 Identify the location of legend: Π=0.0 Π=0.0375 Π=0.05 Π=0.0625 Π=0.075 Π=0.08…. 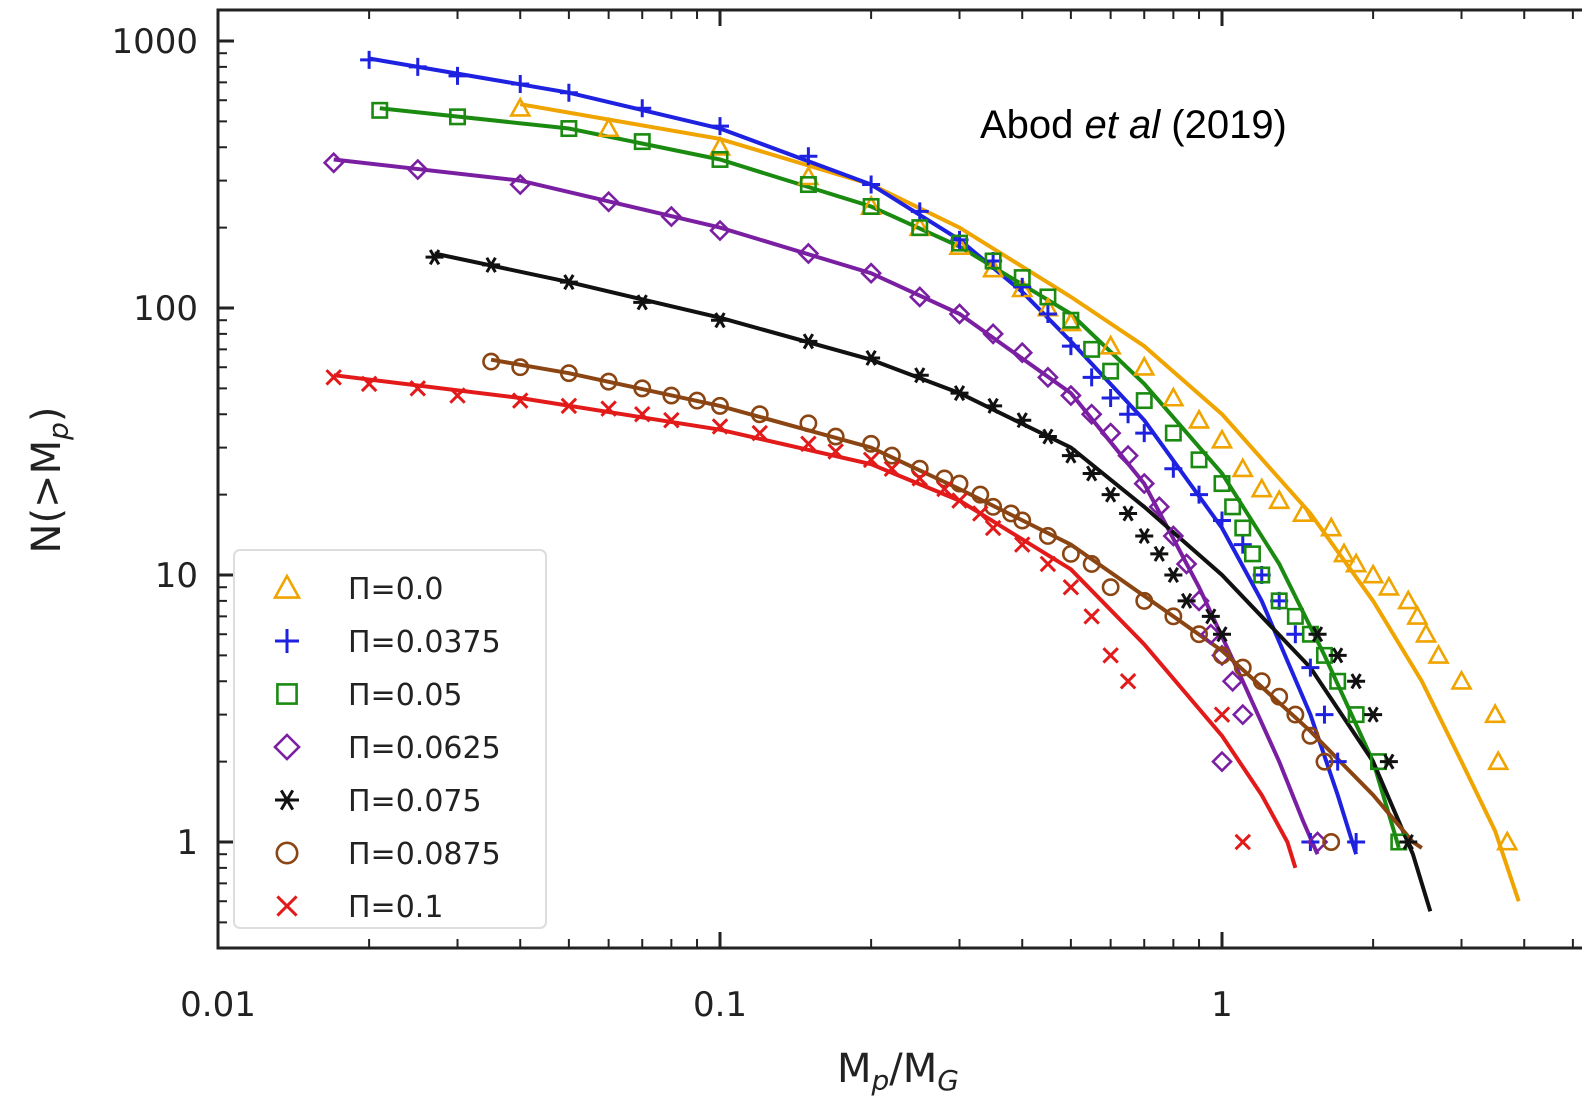
(390, 739).